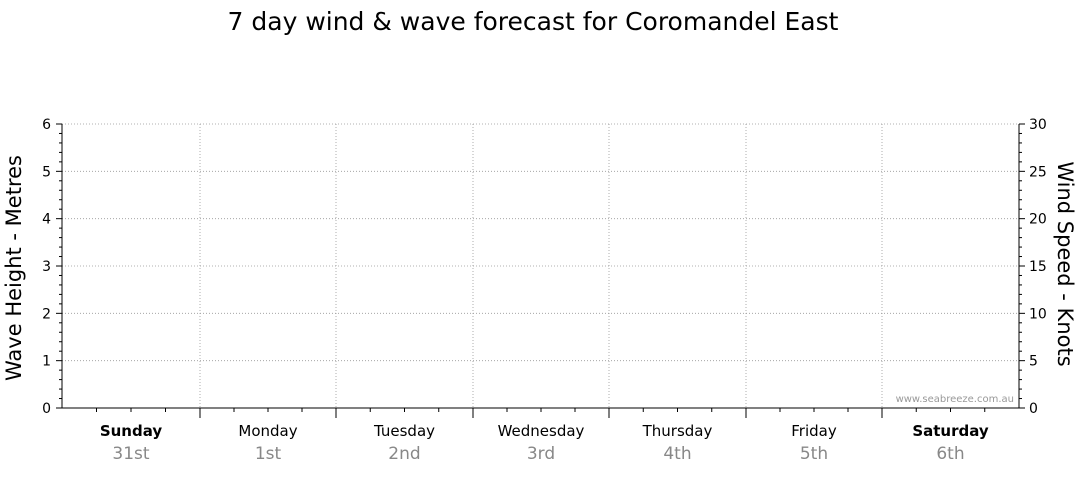 This screenshot has height=479, width=1080. Describe the element at coordinates (950, 454) in the screenshot. I see `day-date-label: 6th` at that location.